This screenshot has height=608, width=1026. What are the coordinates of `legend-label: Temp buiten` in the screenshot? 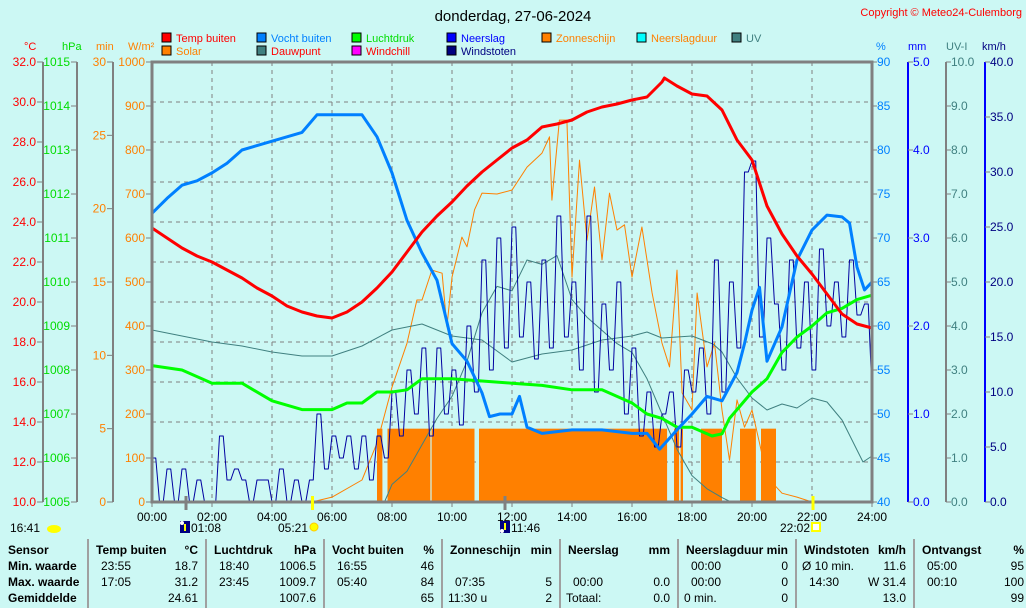 It's located at (206, 39).